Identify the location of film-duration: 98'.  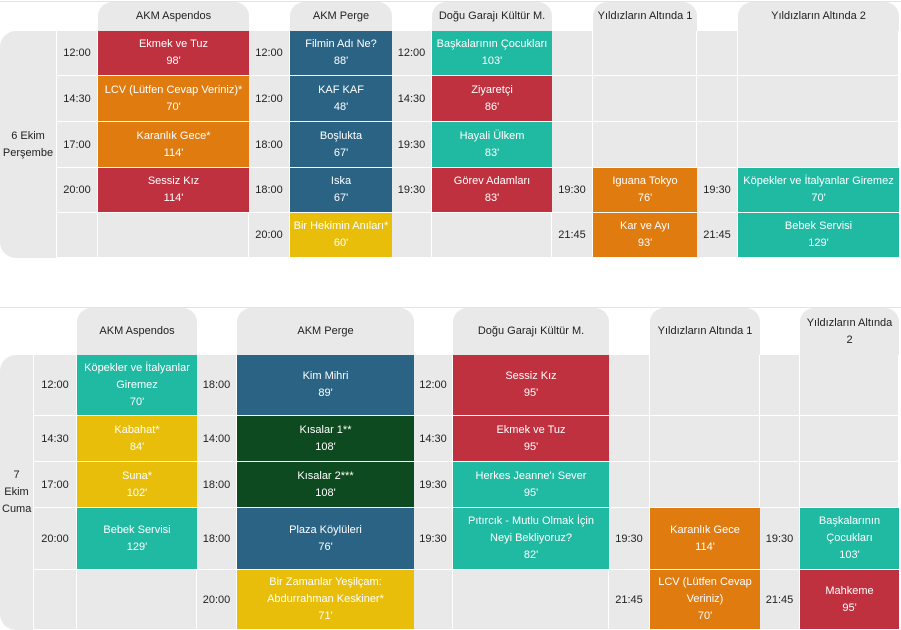
(173, 61).